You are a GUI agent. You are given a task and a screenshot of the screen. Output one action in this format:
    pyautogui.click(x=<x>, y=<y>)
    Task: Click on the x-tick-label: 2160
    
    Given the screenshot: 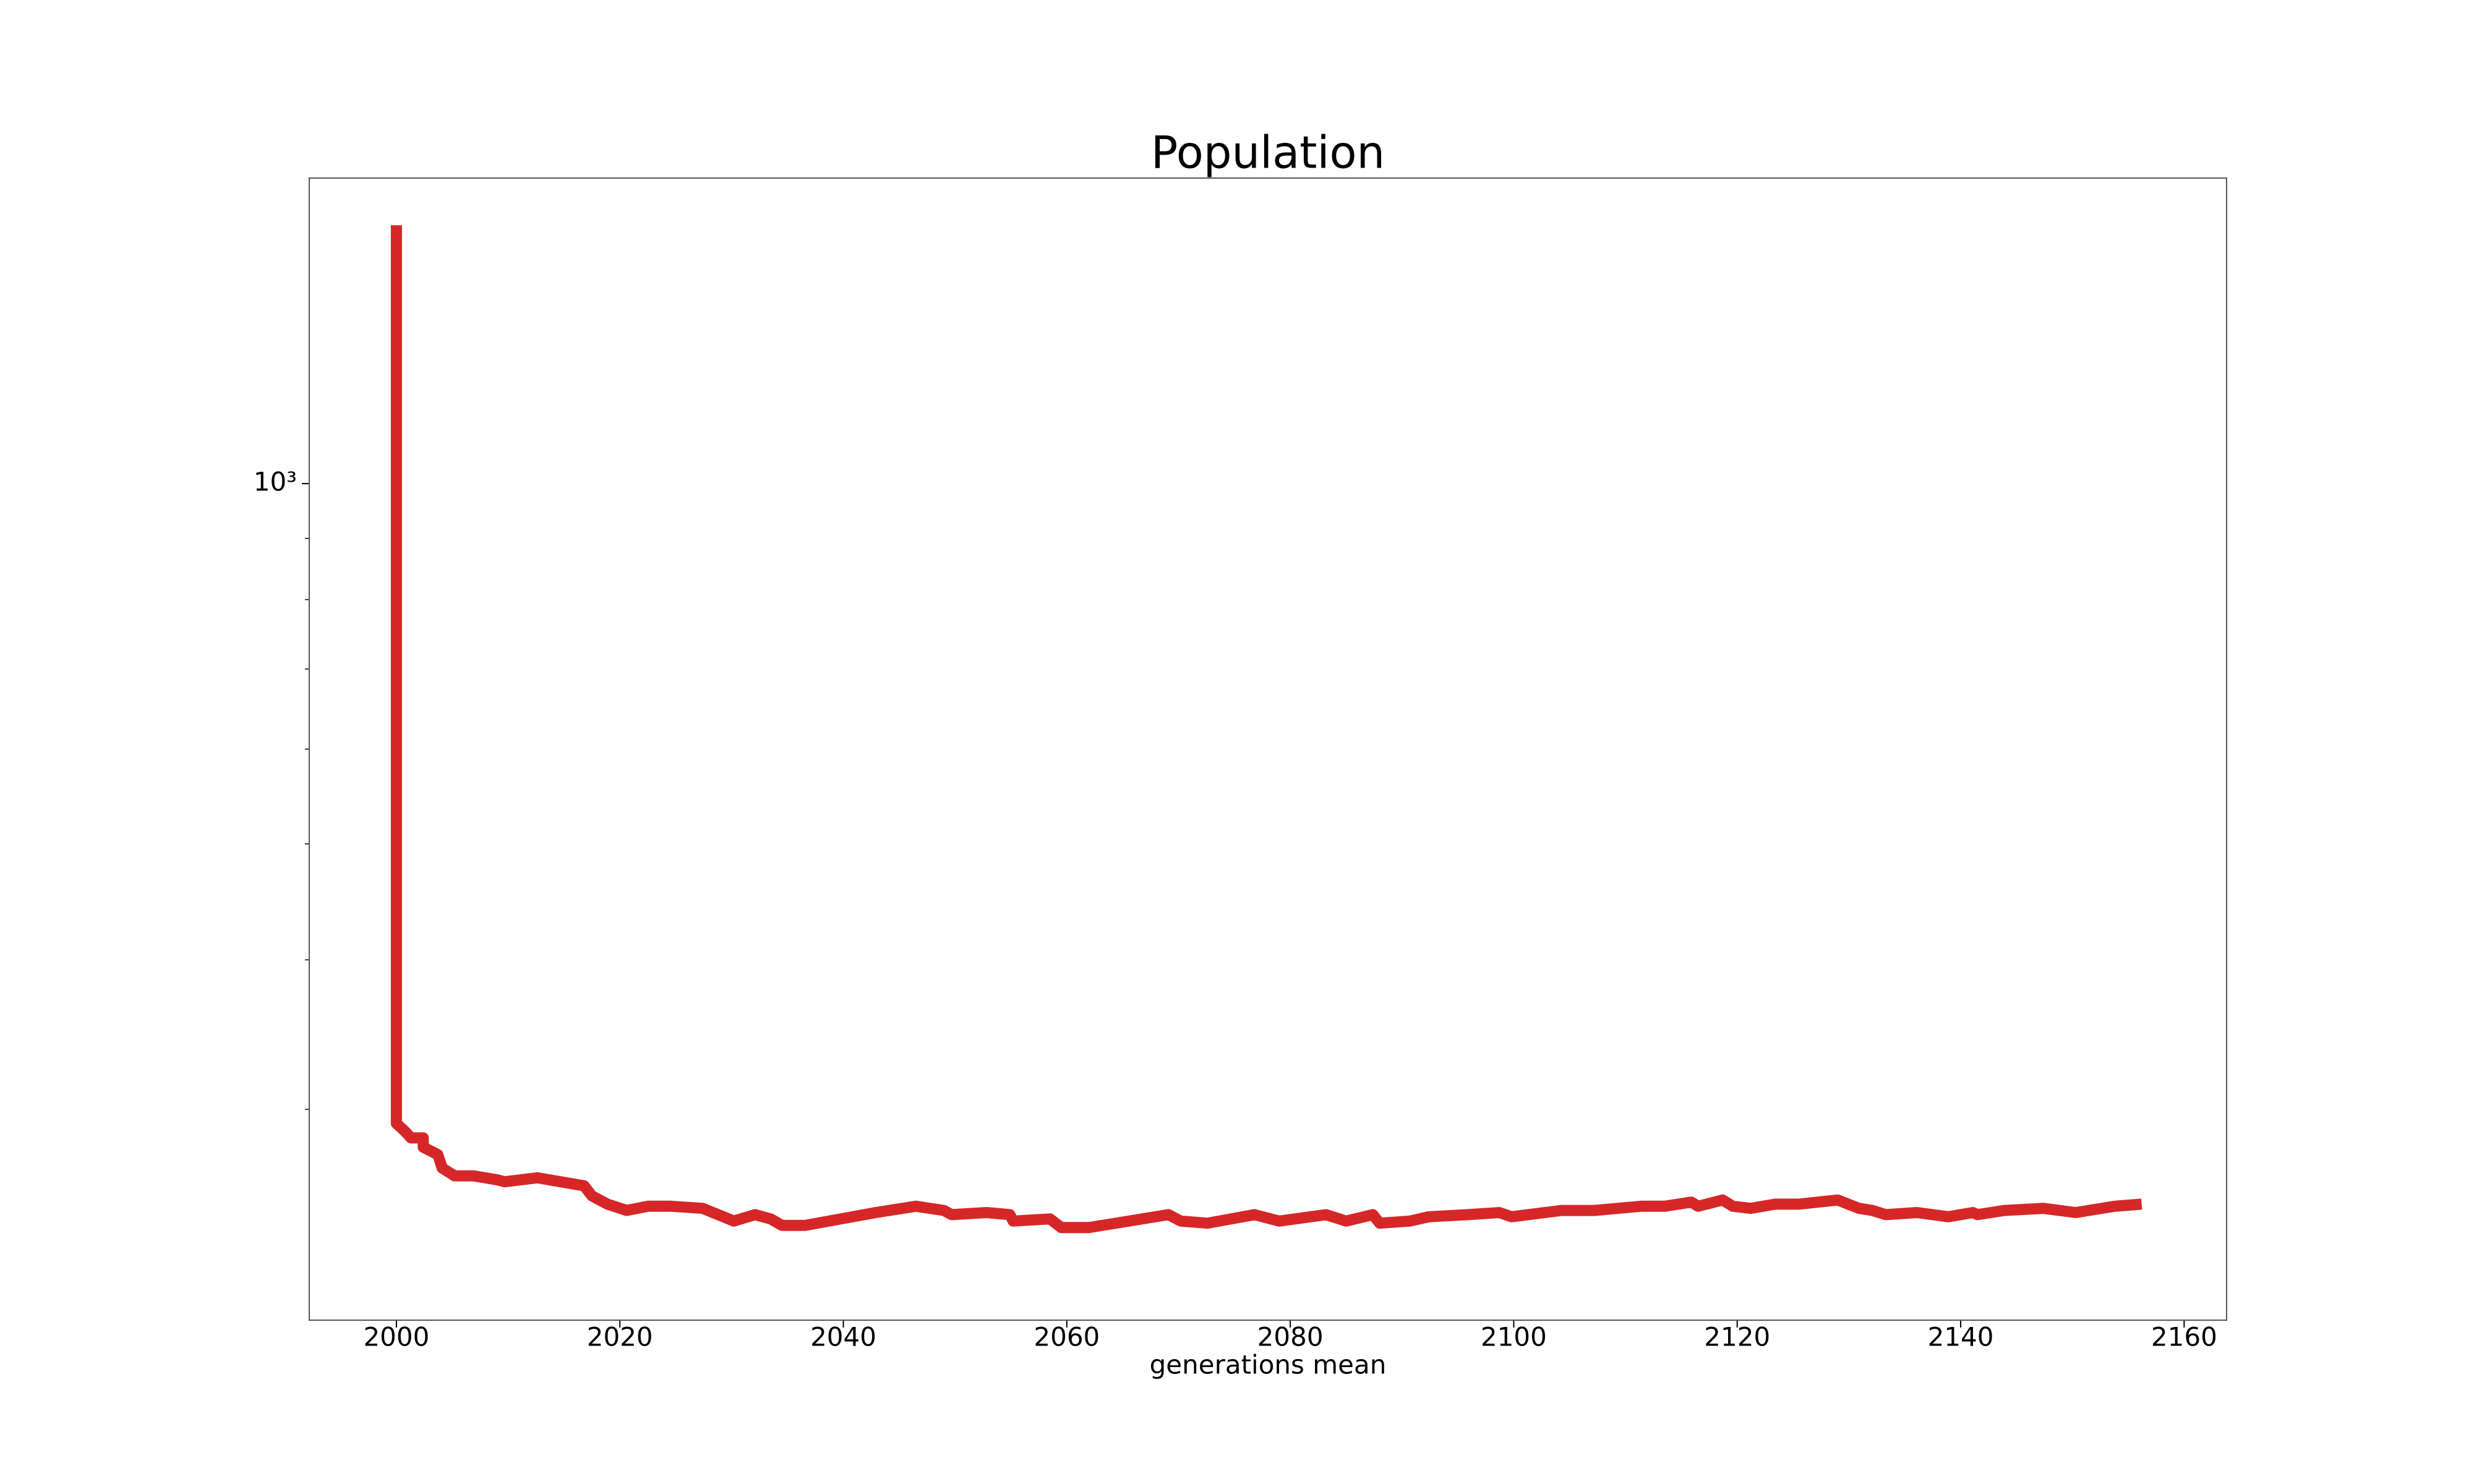 What is the action you would take?
    pyautogui.click(x=2184, y=1337)
    